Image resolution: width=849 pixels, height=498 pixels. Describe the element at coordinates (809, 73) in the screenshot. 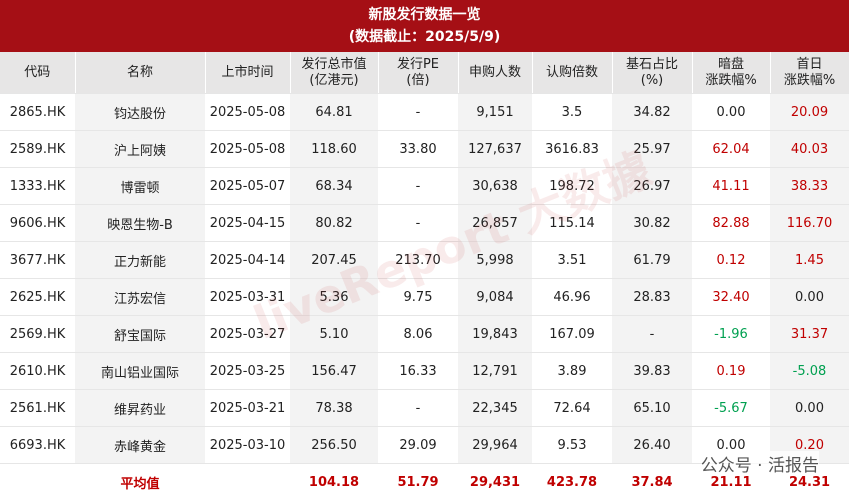

I see `column-header: 首日 涨跌幅%` at that location.